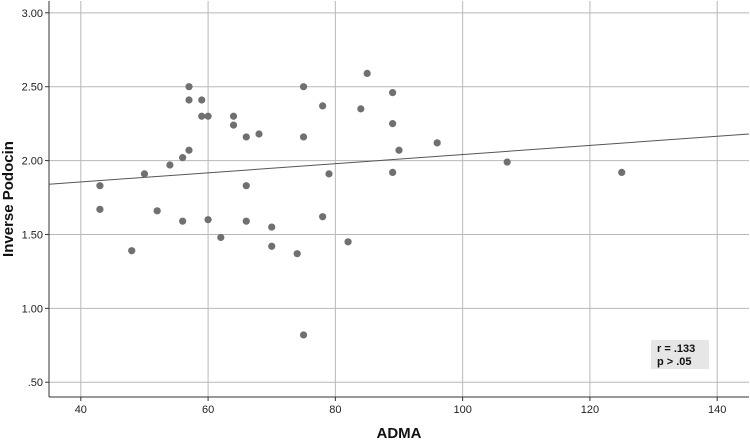 Image resolution: width=750 pixels, height=445 pixels. What do you see at coordinates (674, 362) in the screenshot?
I see `annotation-p: p > .05` at bounding box center [674, 362].